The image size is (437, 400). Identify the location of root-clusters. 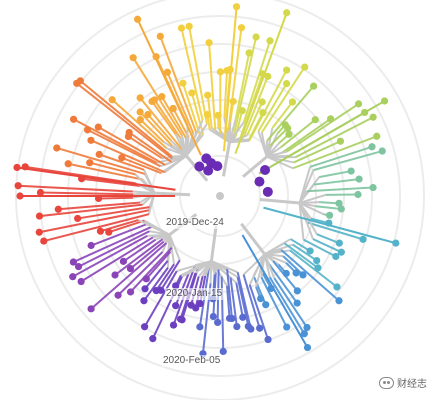
(233, 176).